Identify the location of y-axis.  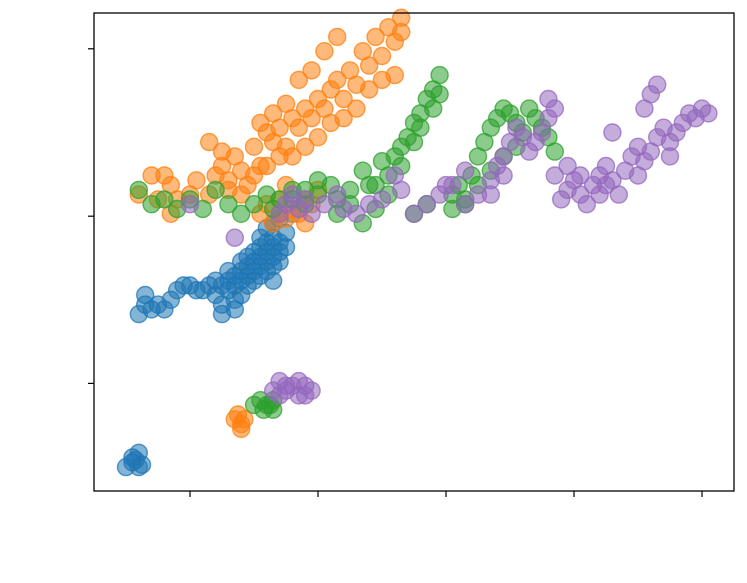
(91, 216).